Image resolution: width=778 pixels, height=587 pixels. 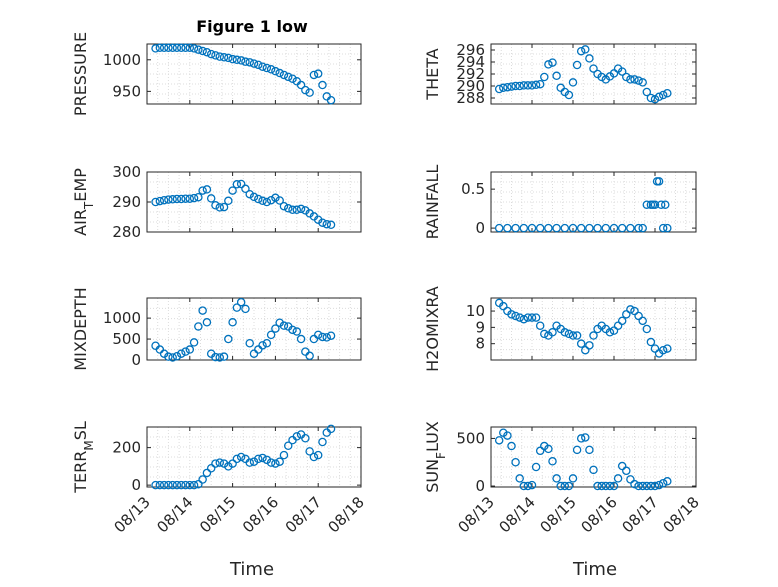 What do you see at coordinates (136, 485) in the screenshot?
I see `subplot-7-ytick-label: 0` at bounding box center [136, 485].